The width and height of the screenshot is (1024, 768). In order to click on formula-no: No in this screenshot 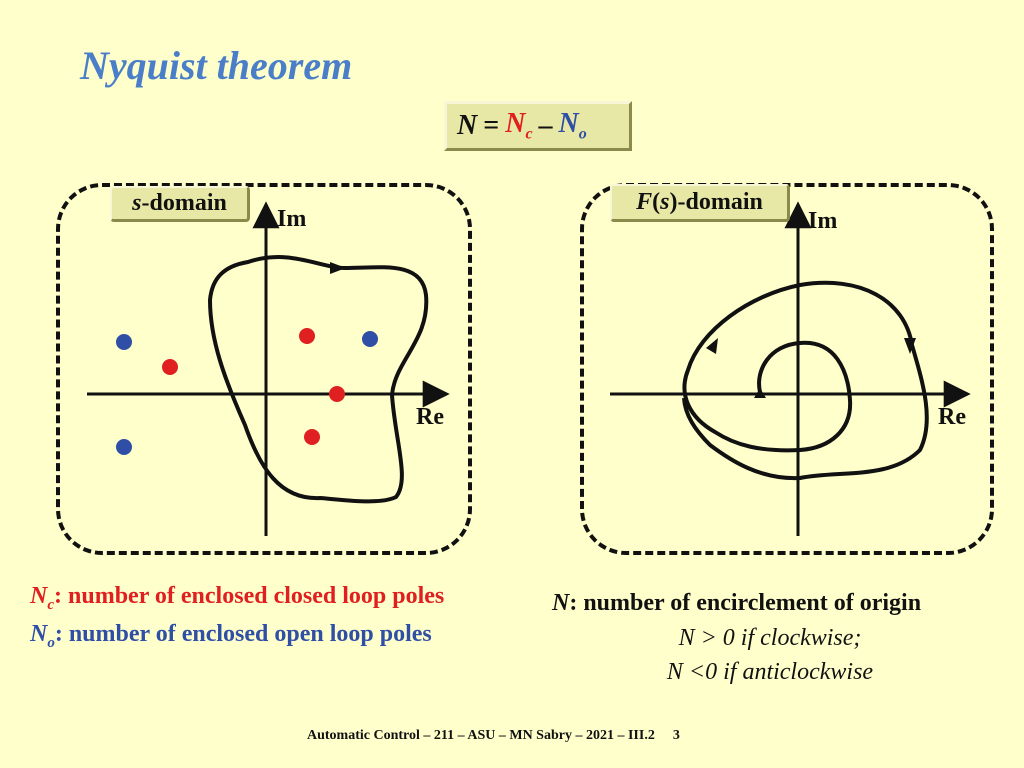, I will do `click(572, 125)`.